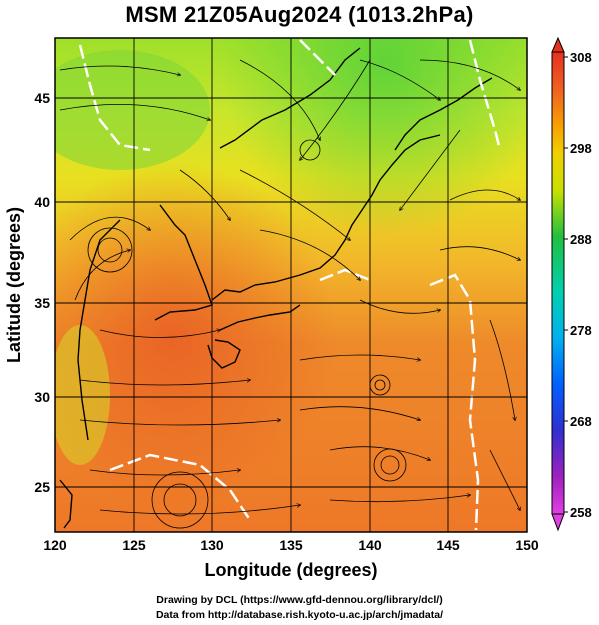 This screenshot has width=599, height=625. Describe the element at coordinates (42, 292) in the screenshot. I see `y-tick-labels: 25 30 35 40 45` at that location.